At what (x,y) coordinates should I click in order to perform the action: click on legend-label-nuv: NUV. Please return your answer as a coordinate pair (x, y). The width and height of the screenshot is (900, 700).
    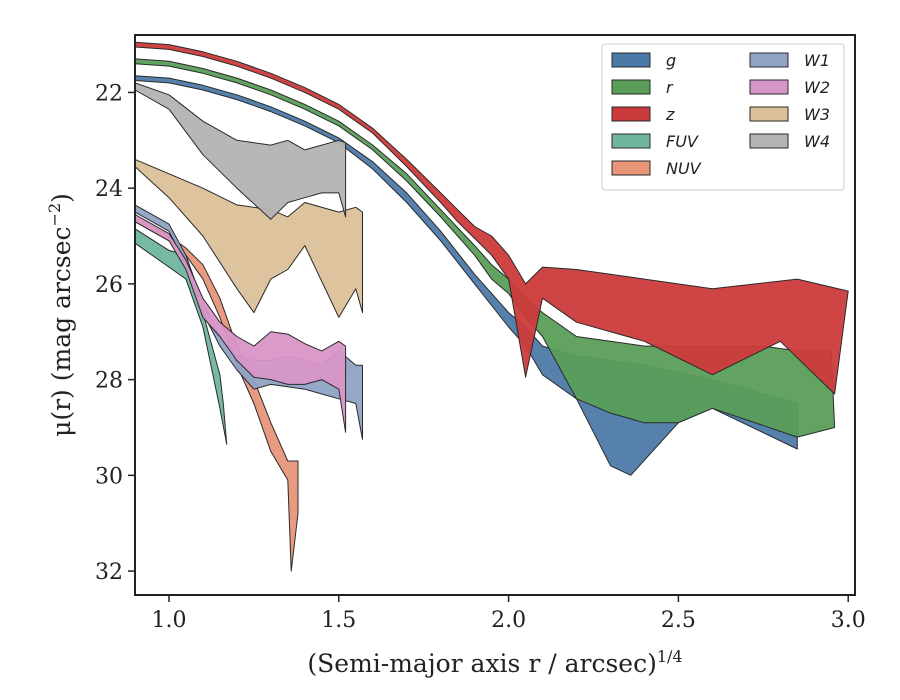
    Looking at the image, I should click on (684, 168).